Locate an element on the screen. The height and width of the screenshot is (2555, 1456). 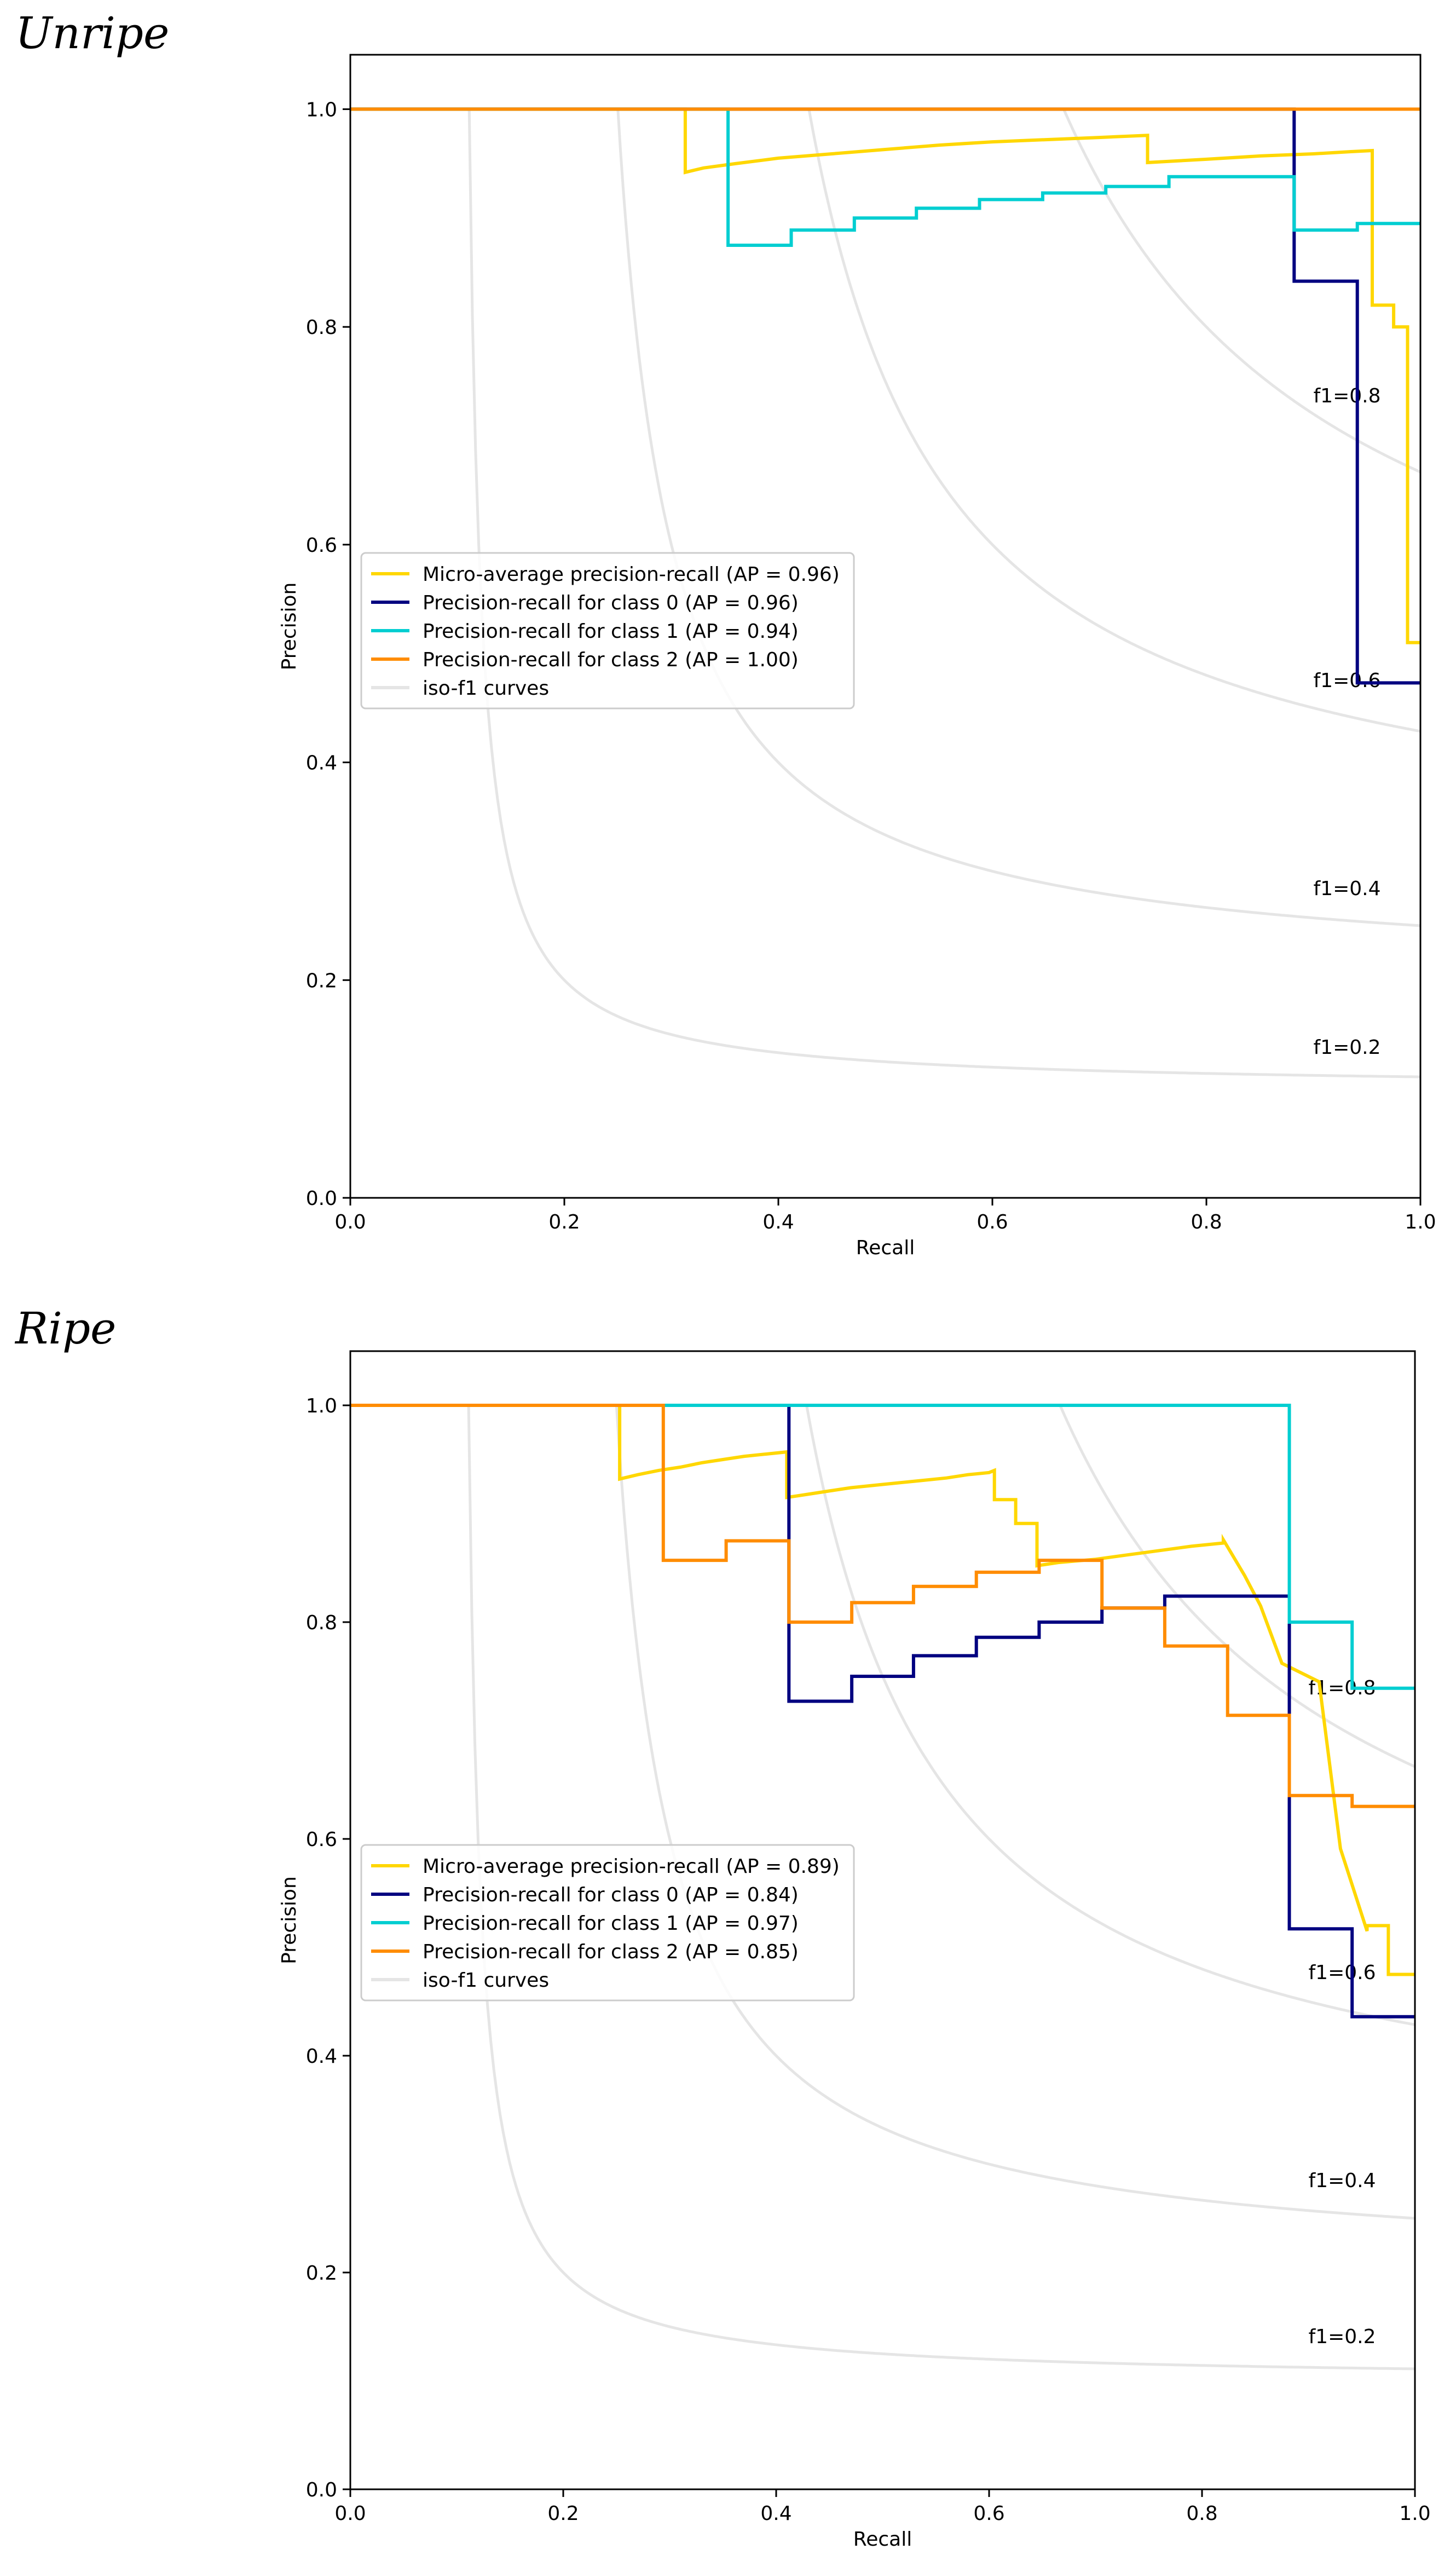
unripe-legend-label-2: Precision-recall for class 1 (AP = 0.94) is located at coordinates (611, 631).